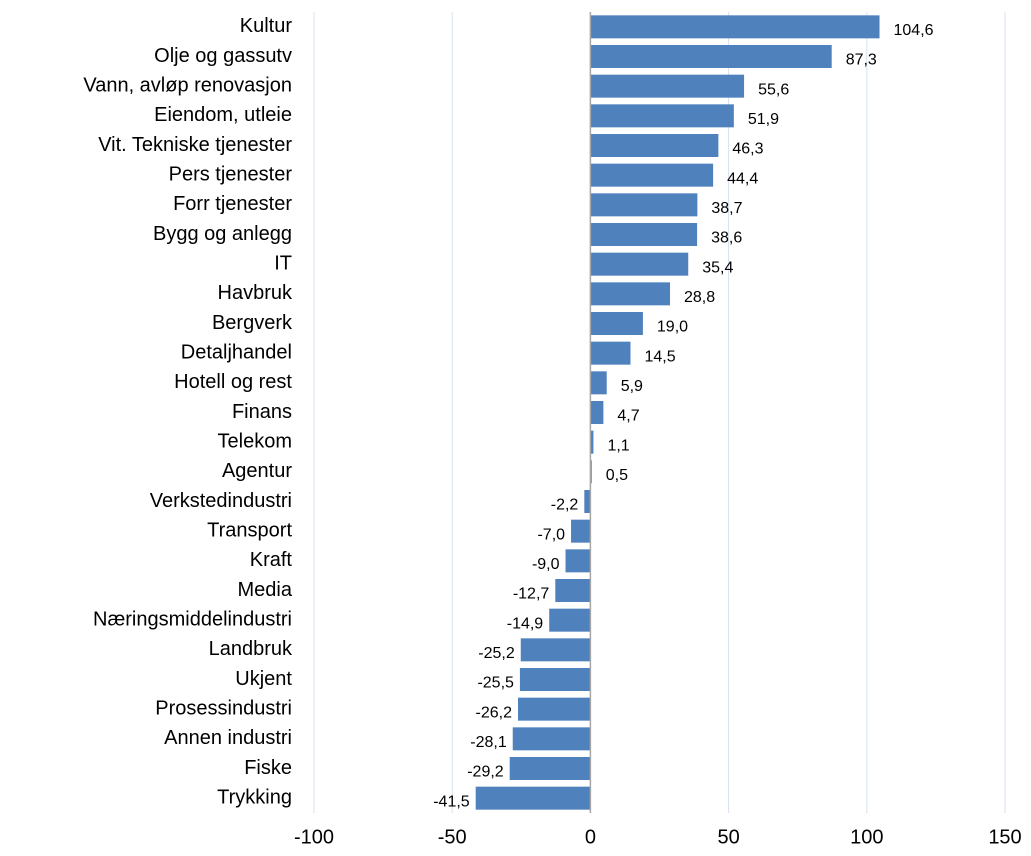 The image size is (1031, 856). What do you see at coordinates (496, 653) in the screenshot?
I see `value-label: -25,2` at bounding box center [496, 653].